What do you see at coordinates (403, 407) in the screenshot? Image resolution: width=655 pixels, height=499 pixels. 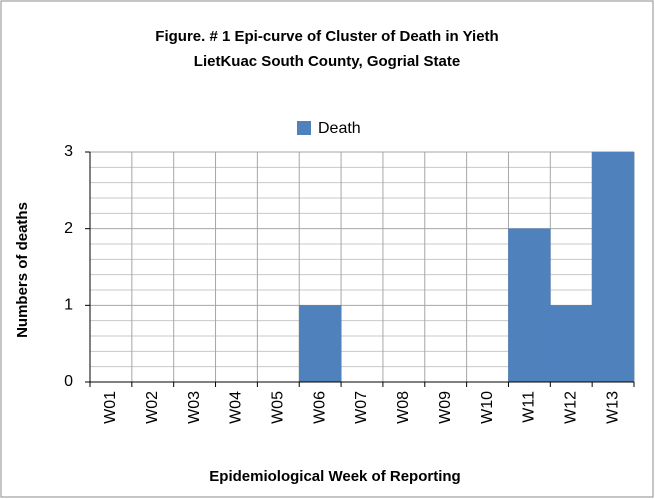 I see `x-tick-label: W08` at bounding box center [403, 407].